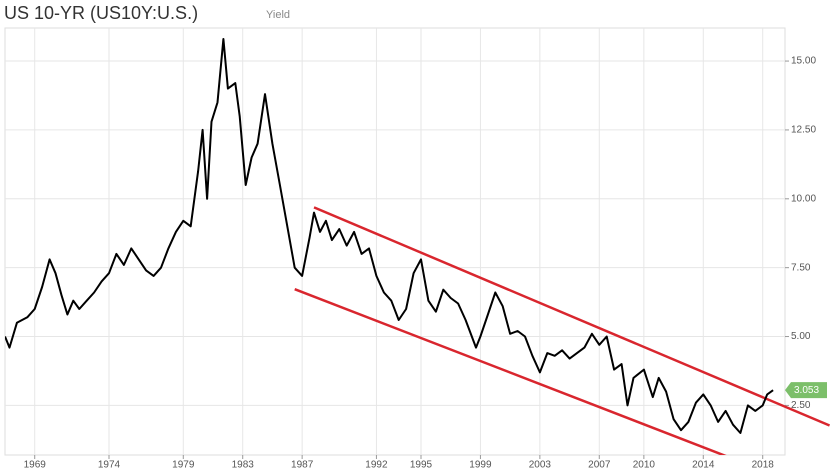 Image resolution: width=835 pixels, height=473 pixels. I want to click on y-tick-label: 5.00, so click(801, 336).